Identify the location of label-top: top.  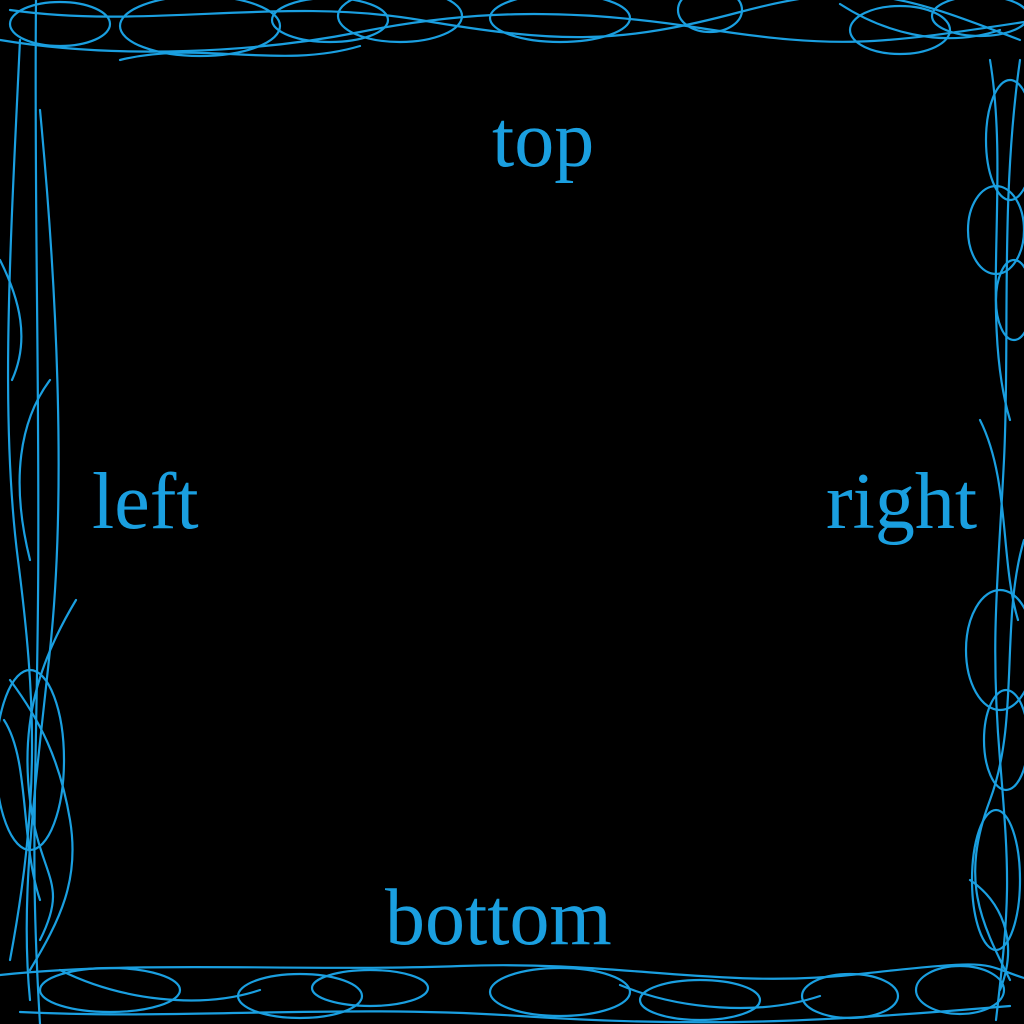
(543, 140).